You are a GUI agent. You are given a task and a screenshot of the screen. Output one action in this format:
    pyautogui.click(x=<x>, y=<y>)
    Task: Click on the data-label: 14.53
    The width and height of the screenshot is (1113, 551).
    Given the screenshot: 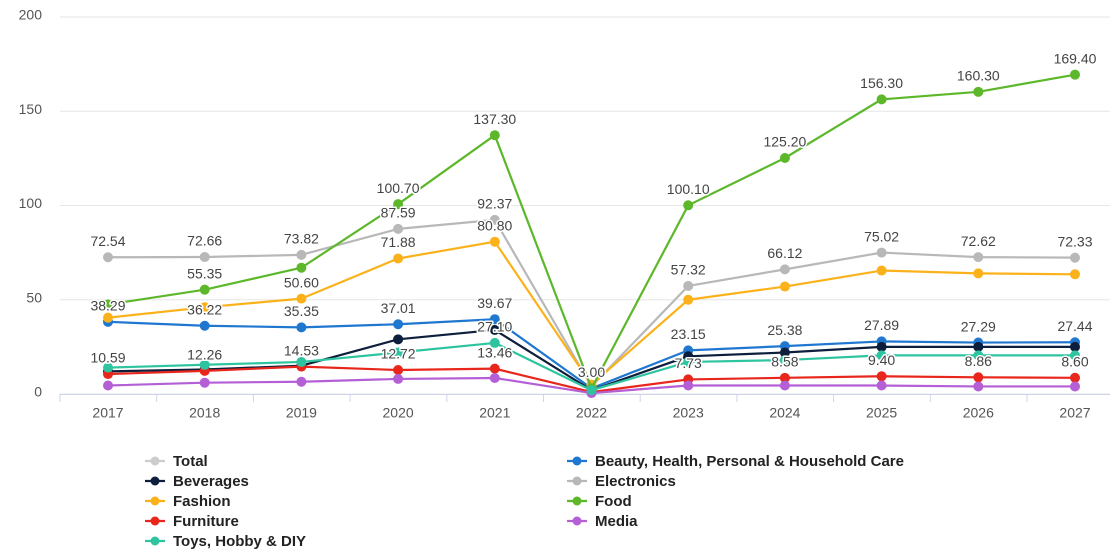 What is the action you would take?
    pyautogui.click(x=301, y=350)
    